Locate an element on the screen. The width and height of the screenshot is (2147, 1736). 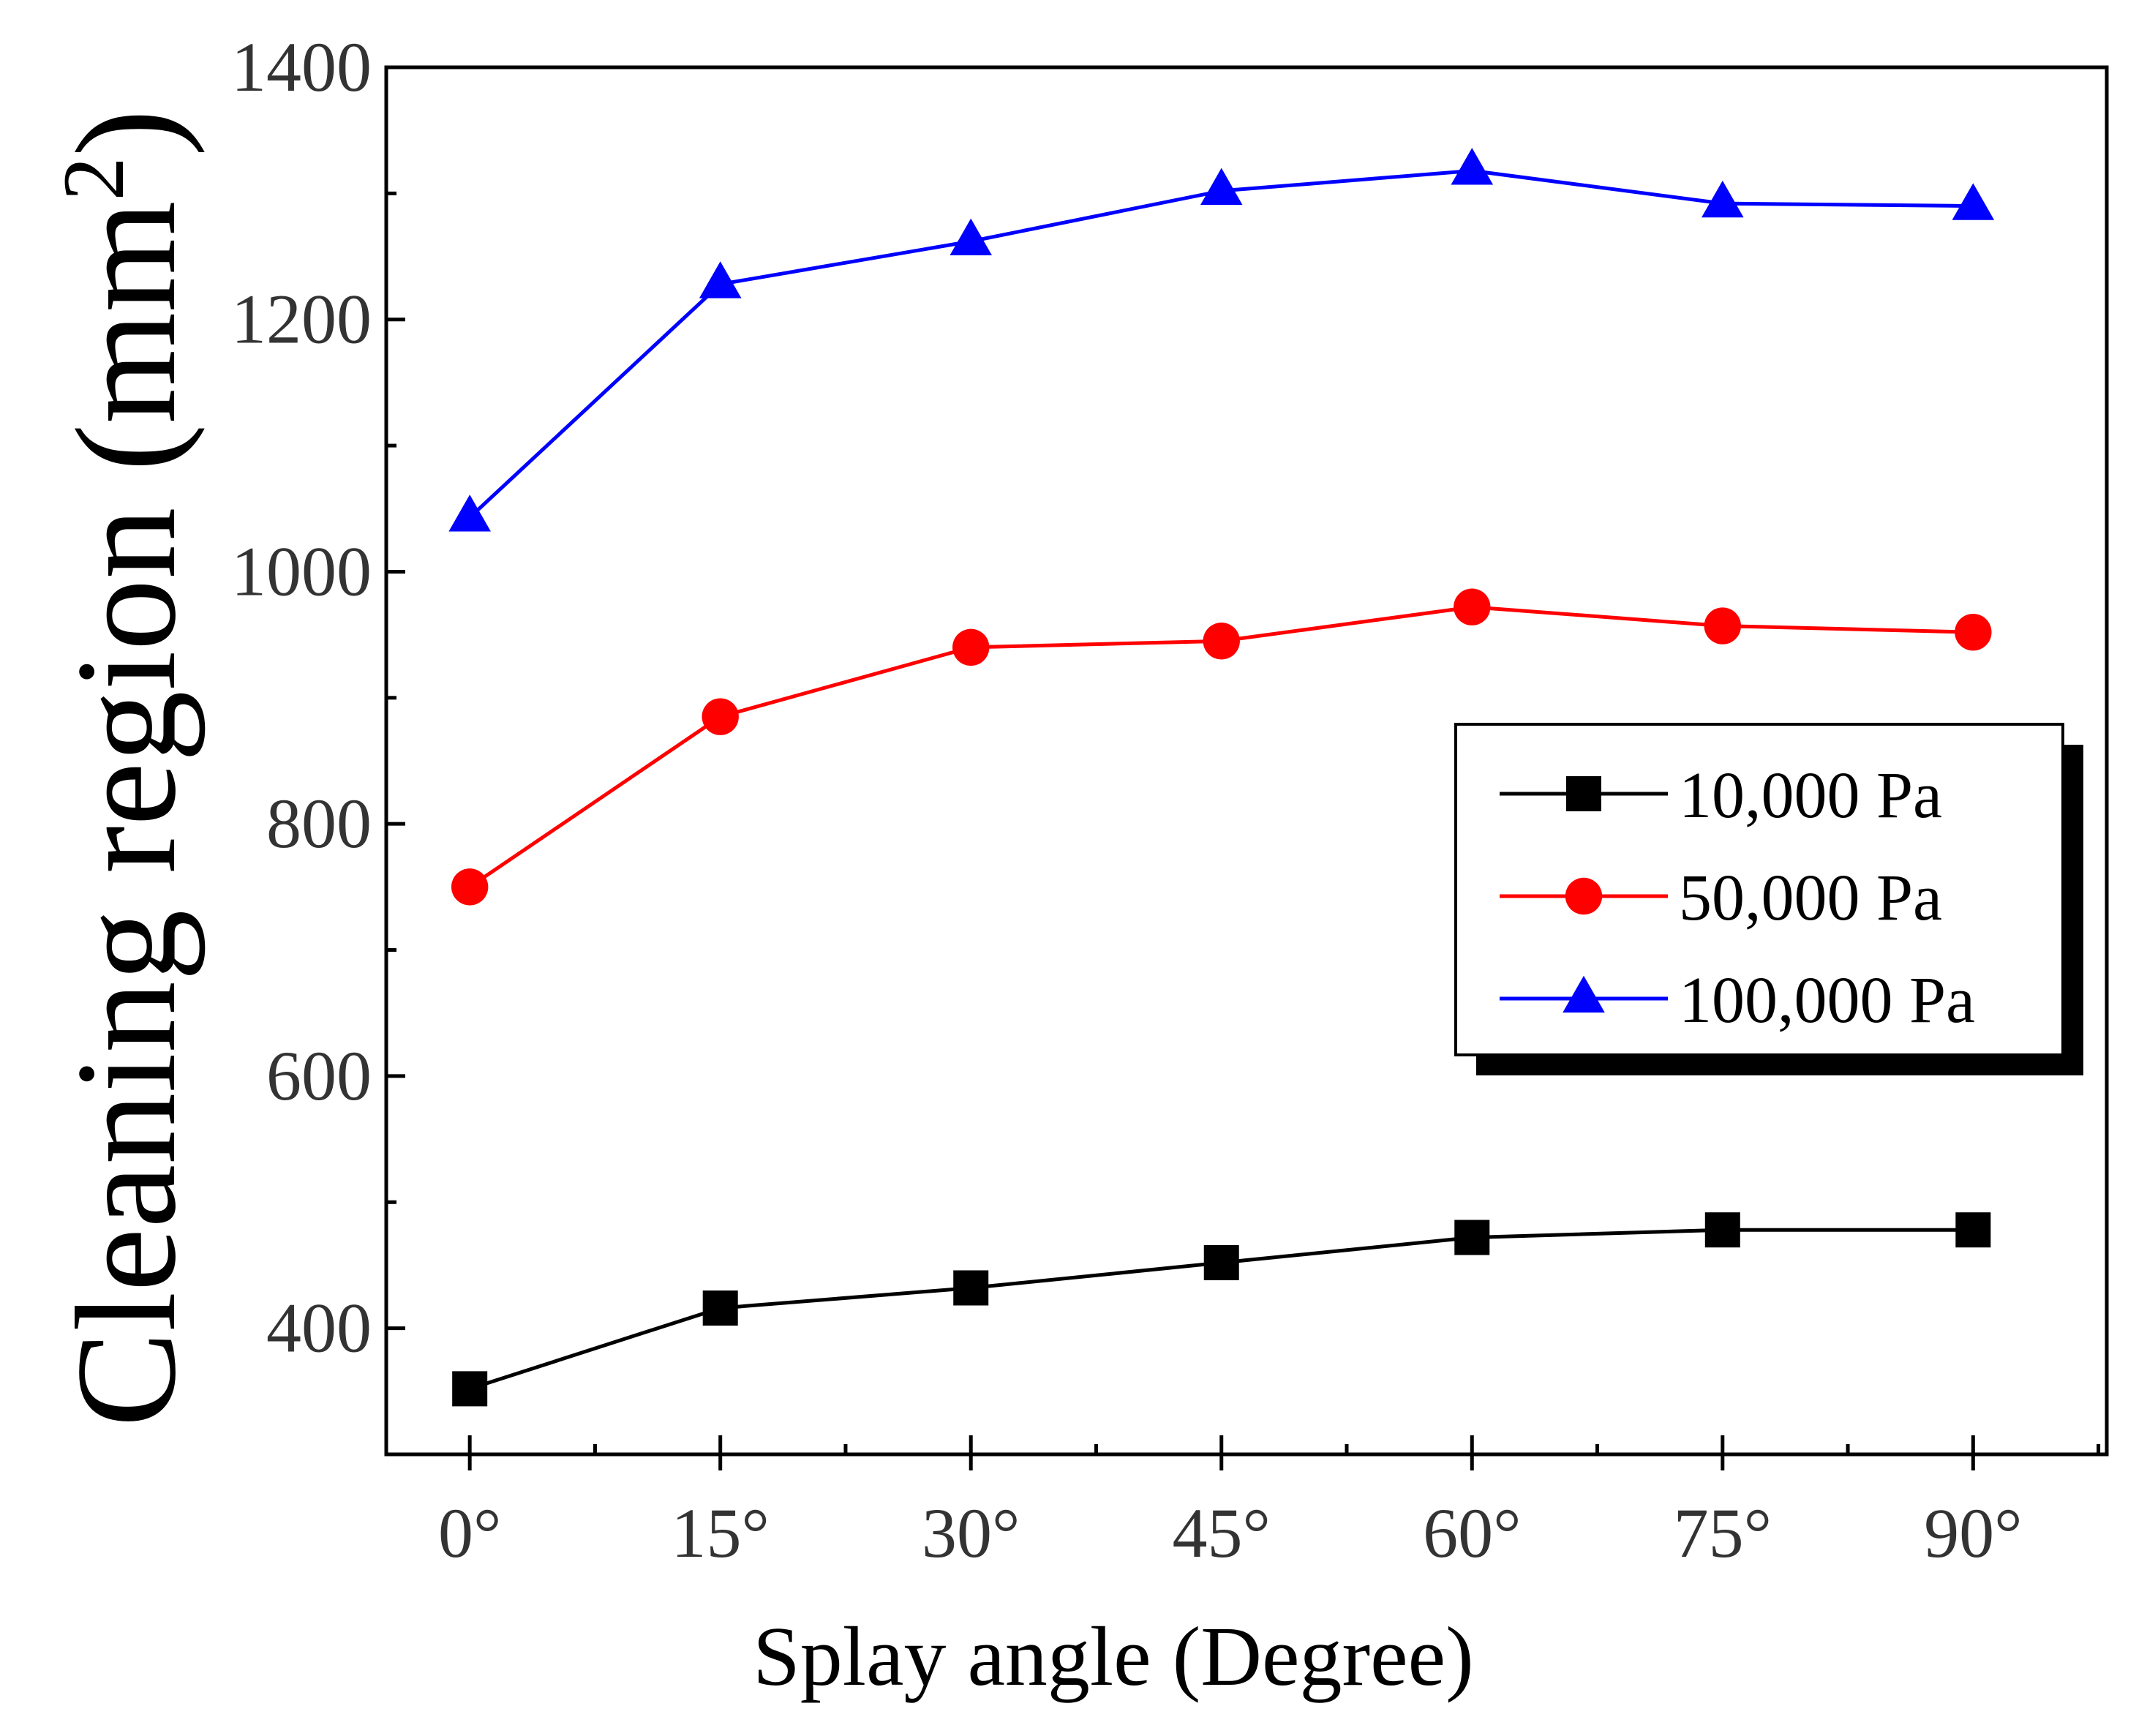
x-tick-label: 90° is located at coordinates (1973, 1533).